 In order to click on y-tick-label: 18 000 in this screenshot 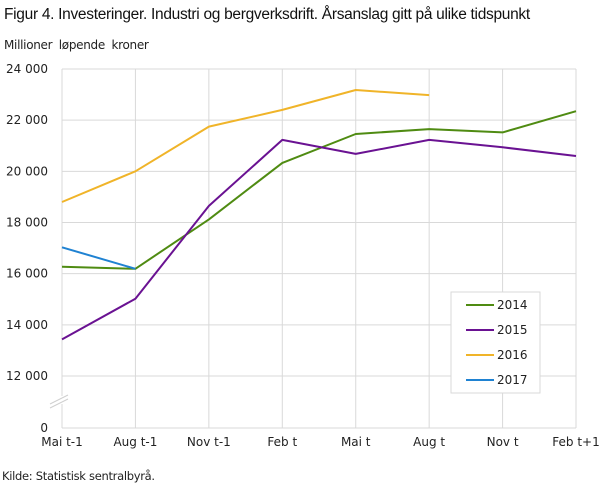, I will do `click(27, 223)`.